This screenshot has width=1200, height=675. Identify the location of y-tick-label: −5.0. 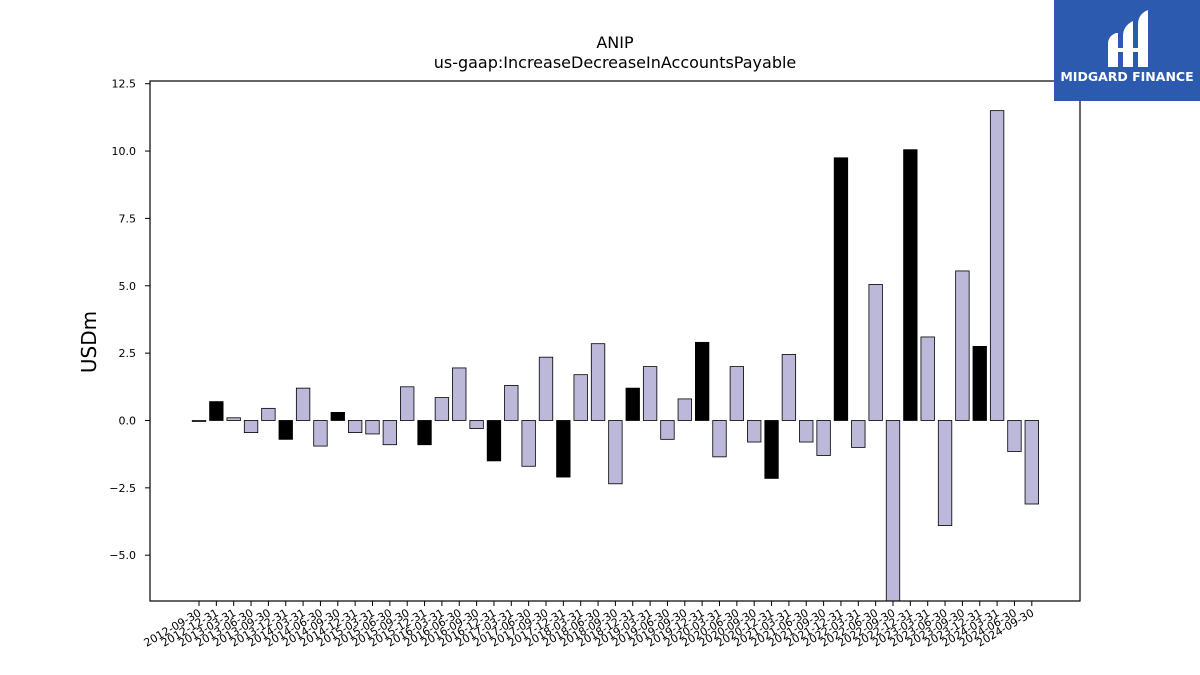
(122, 555).